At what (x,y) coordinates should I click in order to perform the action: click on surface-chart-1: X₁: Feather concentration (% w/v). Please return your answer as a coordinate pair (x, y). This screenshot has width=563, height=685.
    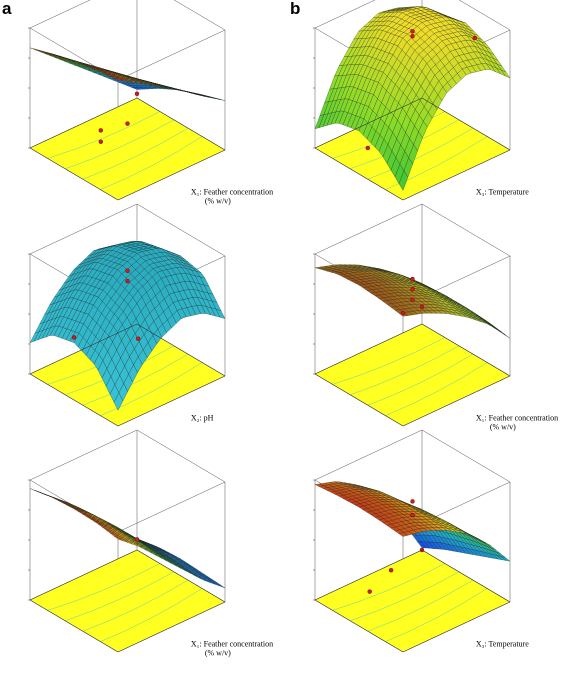
    Looking at the image, I should click on (150, 103).